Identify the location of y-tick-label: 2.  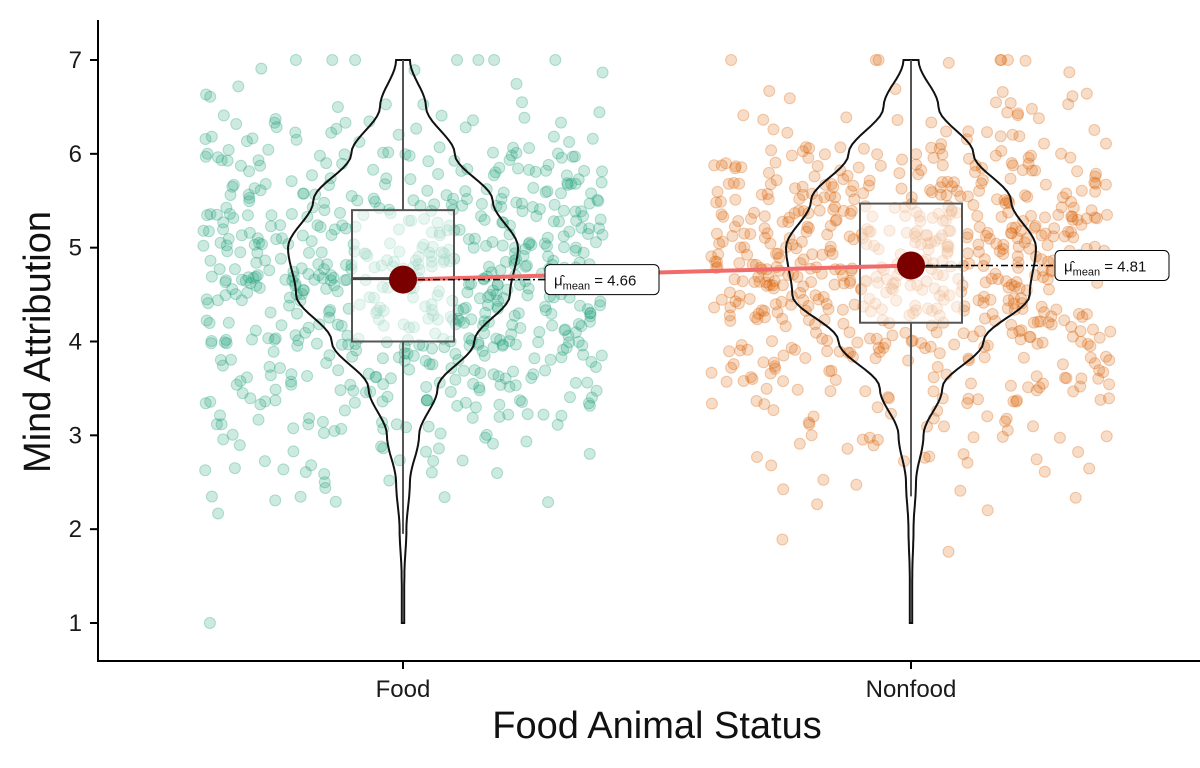
(75, 529).